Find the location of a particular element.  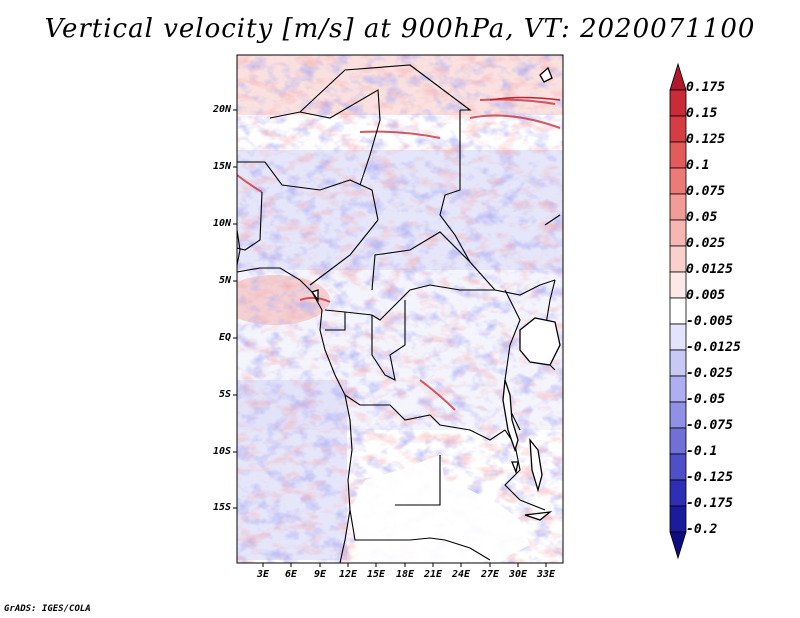

colorbar-label: -0.1 is located at coordinates (702, 451).